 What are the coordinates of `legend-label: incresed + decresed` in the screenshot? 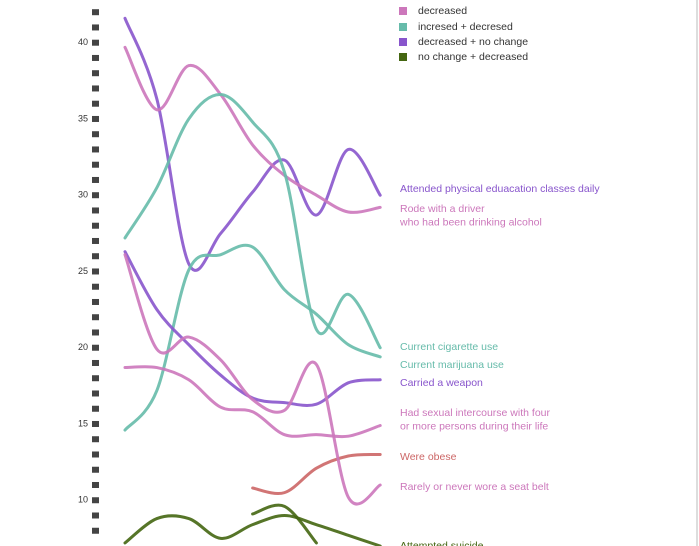 It's located at (465, 27).